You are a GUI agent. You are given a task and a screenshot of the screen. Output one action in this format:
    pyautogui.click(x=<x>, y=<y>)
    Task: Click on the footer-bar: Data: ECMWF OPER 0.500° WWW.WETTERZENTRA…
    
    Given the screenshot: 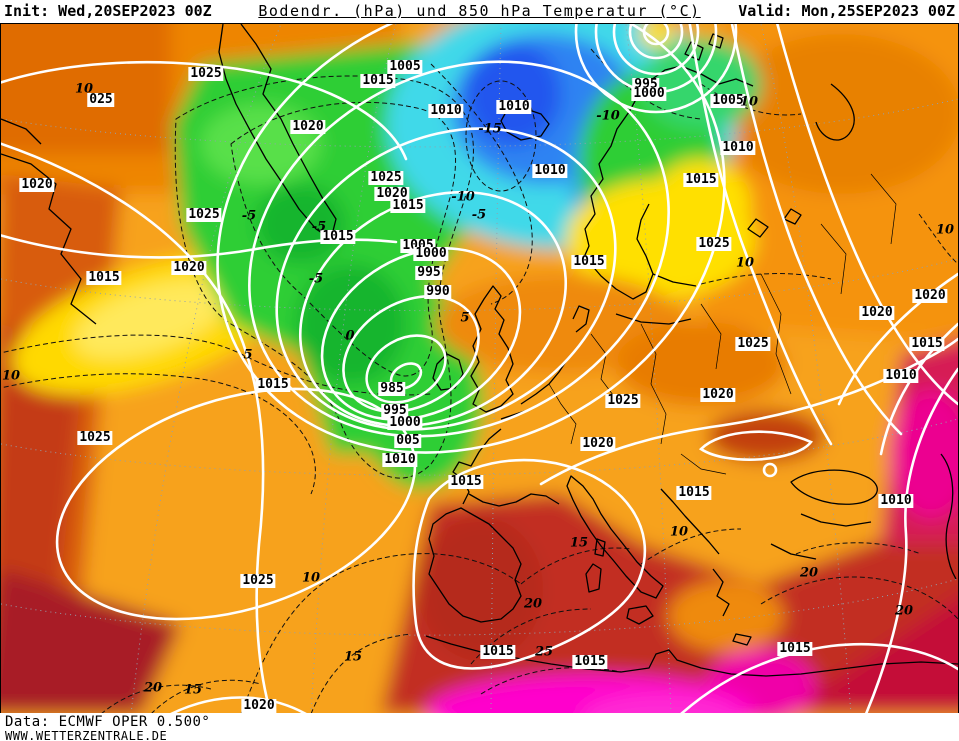 What is the action you would take?
    pyautogui.click(x=479, y=727)
    